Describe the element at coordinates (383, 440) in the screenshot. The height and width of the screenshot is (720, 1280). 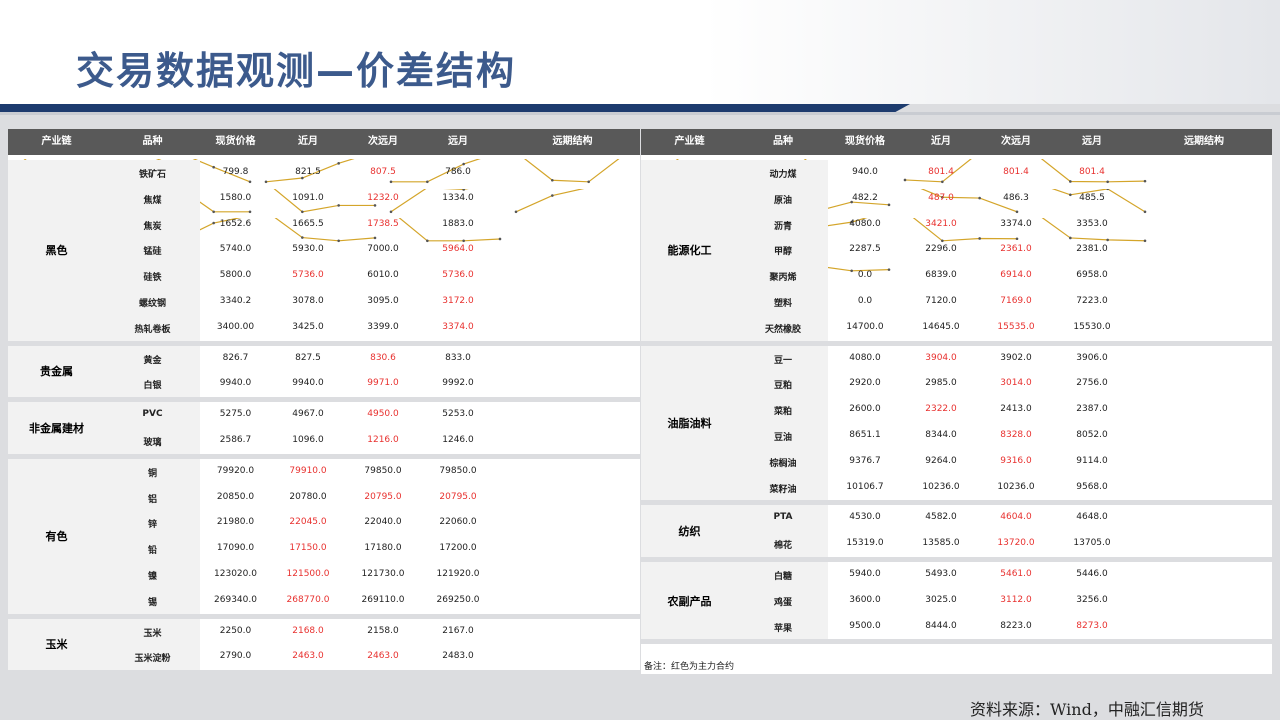
I see `price-cell: 1216.0` at that location.